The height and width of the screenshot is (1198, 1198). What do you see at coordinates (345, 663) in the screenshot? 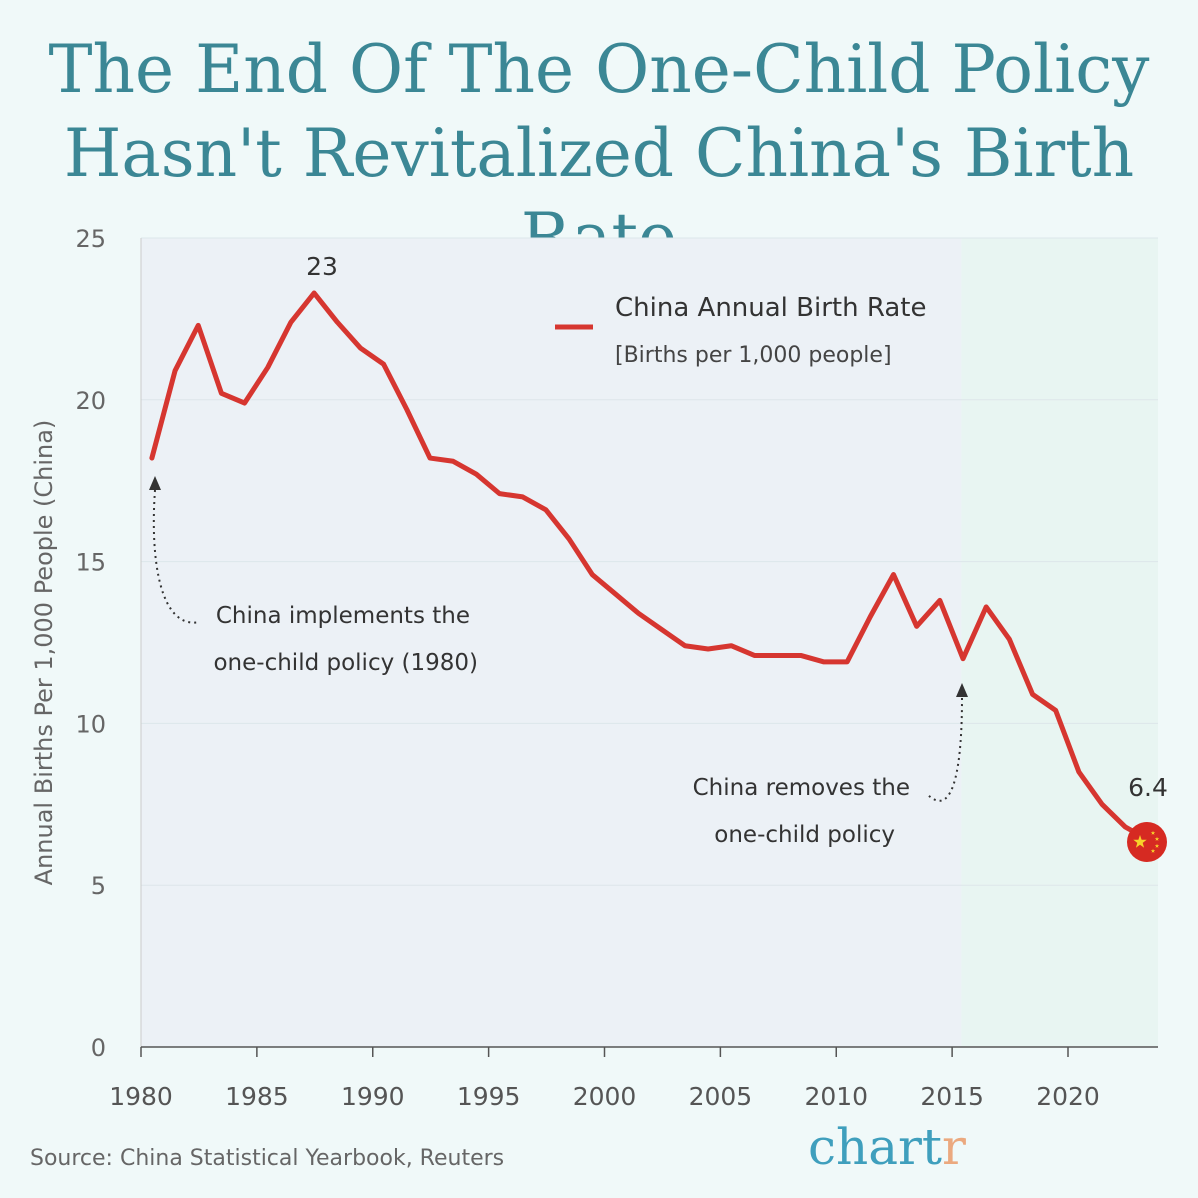
I see `annotation-1980-line2: one-child policy (1980)` at bounding box center [345, 663].